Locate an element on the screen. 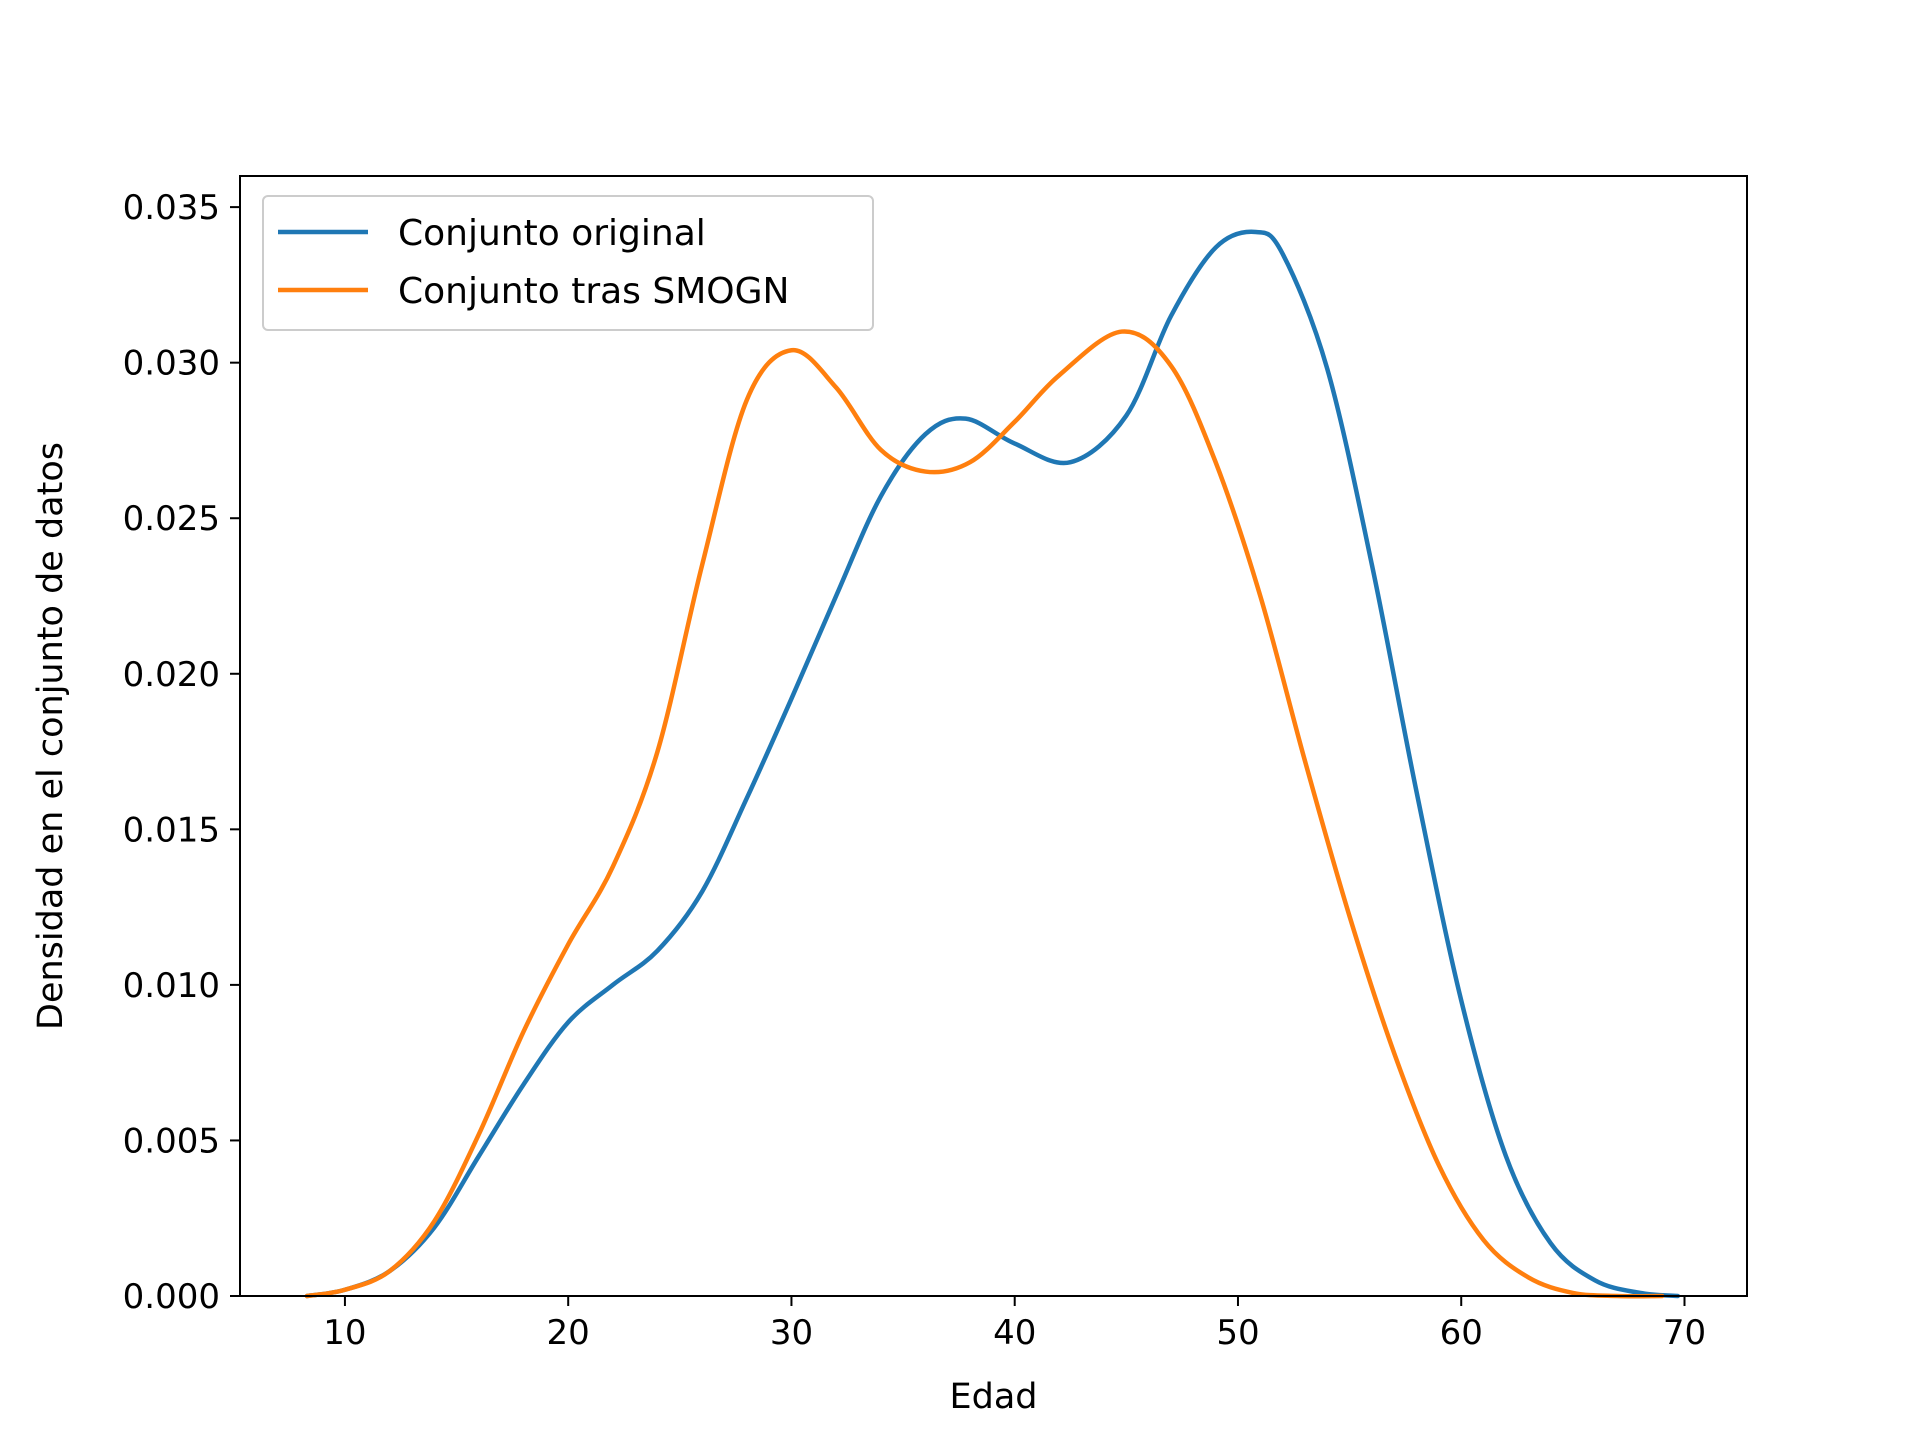  y-axis: 0.000 0.005 0.010 0.015 0.020 0.025 0.030 0.035 is located at coordinates (181, 752).